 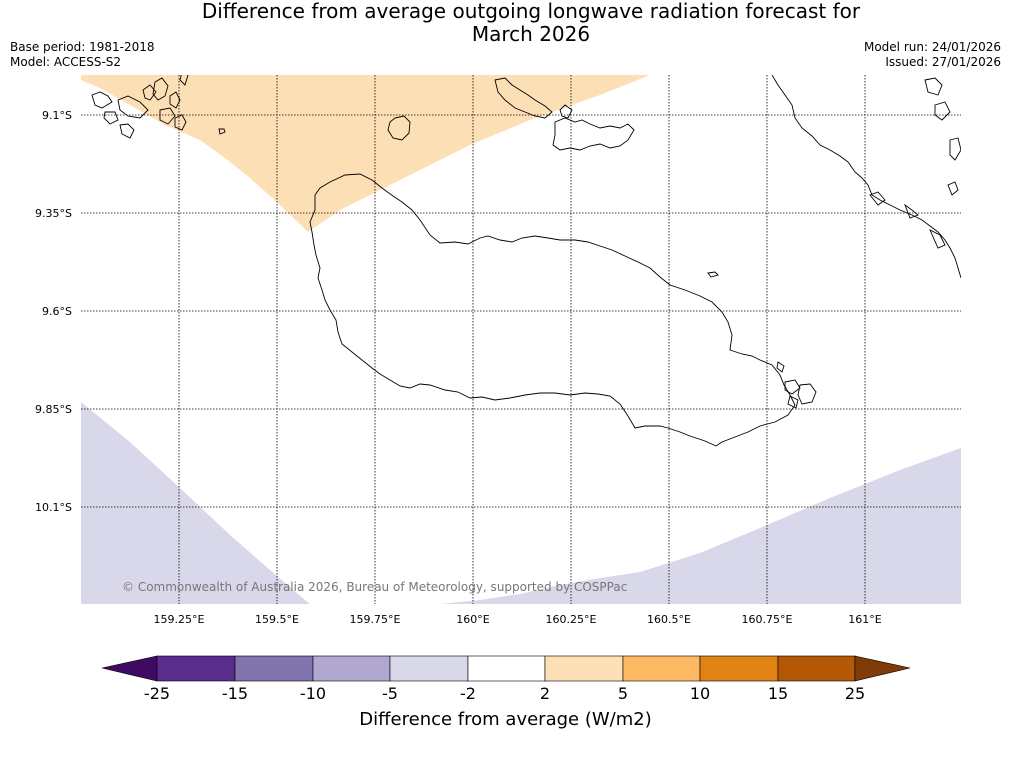 What do you see at coordinates (593, 127) in the screenshot?
I see `coastline-florida-islands` at bounding box center [593, 127].